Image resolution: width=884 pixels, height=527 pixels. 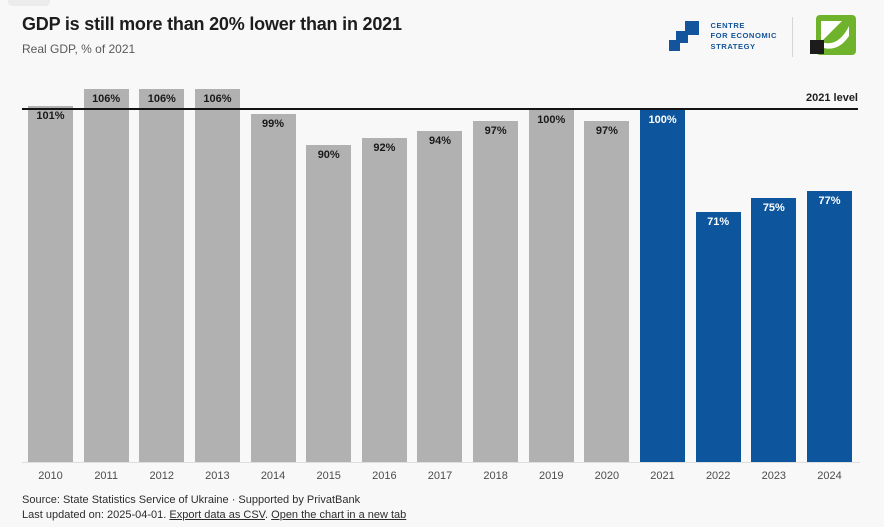 I want to click on last-updated-text: Last updated on: 2025-04-01., so click(x=94, y=515).